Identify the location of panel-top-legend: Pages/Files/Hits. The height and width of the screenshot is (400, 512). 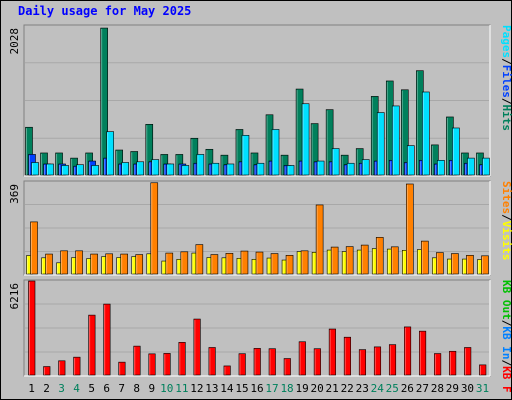
(506, 78).